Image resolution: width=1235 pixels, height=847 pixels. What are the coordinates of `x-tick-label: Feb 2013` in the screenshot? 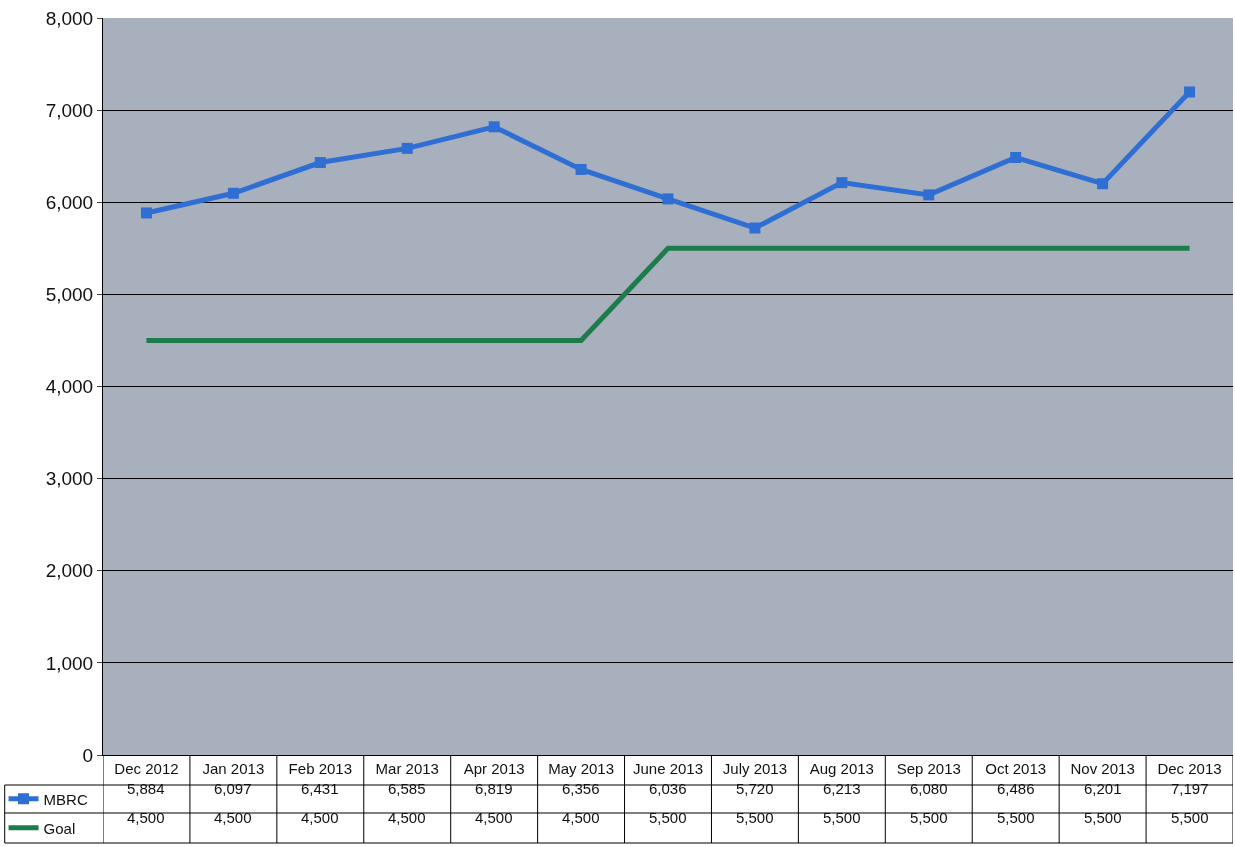 It's located at (320, 768).